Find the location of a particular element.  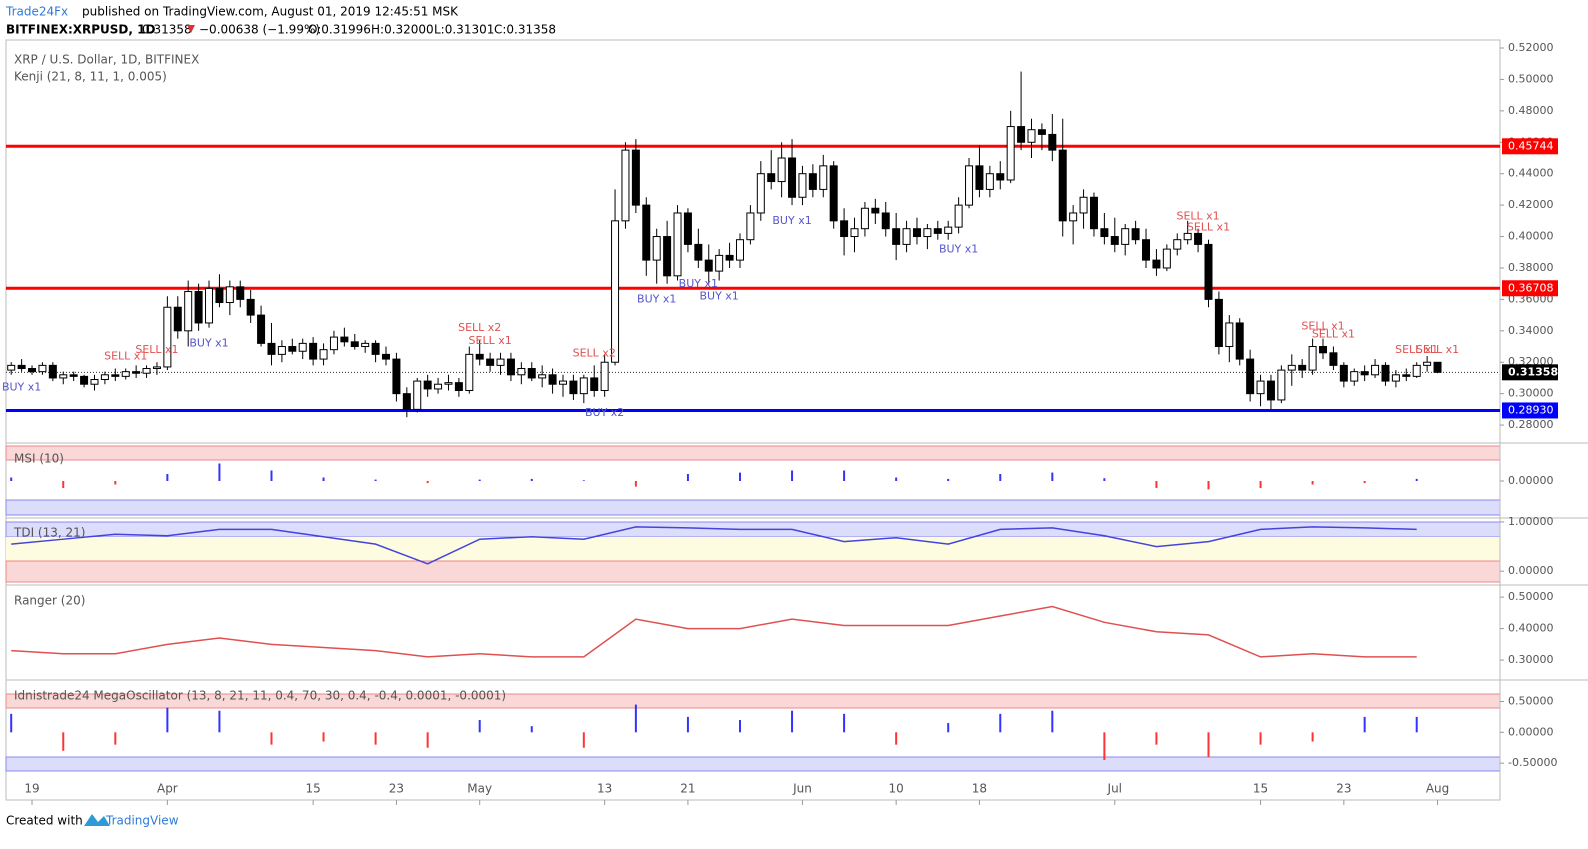

y-tick-label: 0.50000 is located at coordinates (1531, 596).